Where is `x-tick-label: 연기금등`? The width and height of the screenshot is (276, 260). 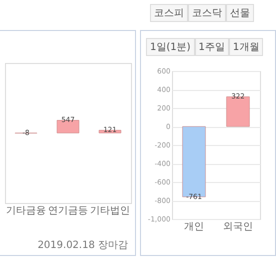
x-tick-label: 연기금등 is located at coordinates (68, 211).